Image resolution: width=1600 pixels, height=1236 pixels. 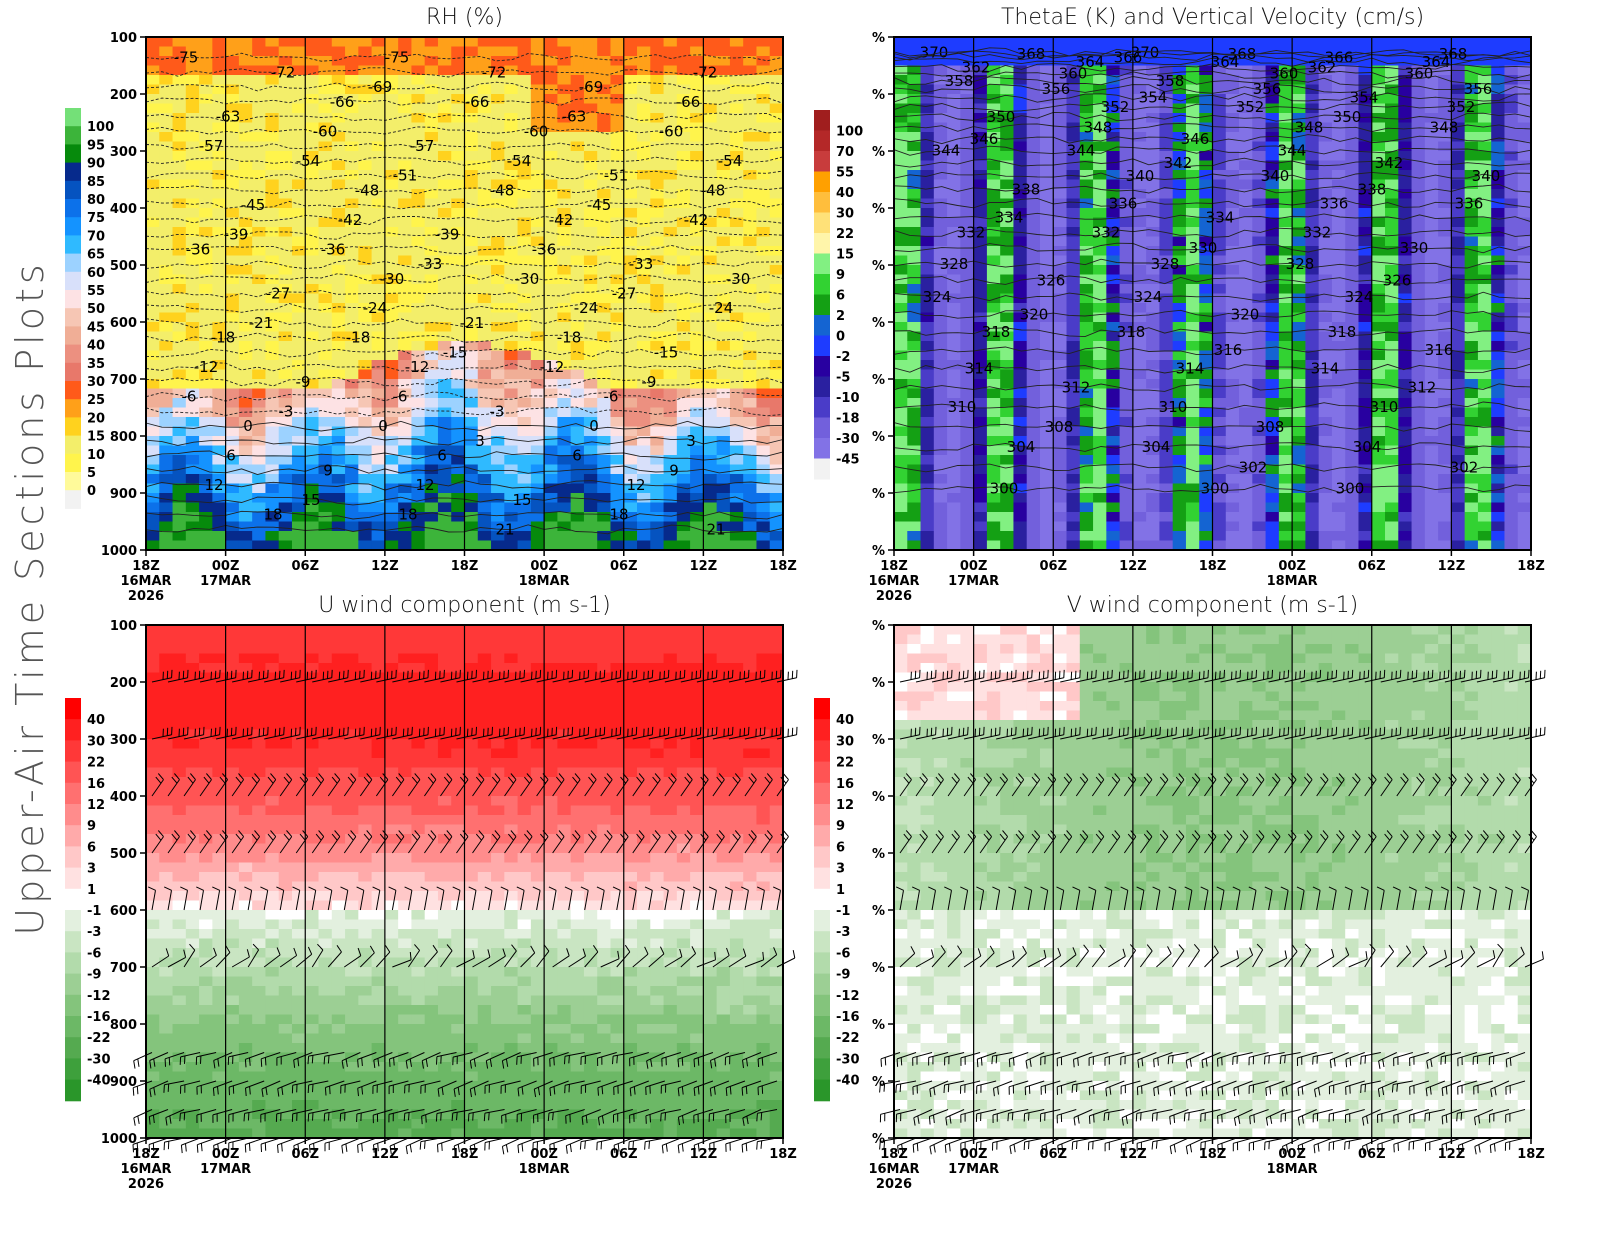 What do you see at coordinates (1334, 203) in the screenshot?
I see `contour-label: 336` at bounding box center [1334, 203].